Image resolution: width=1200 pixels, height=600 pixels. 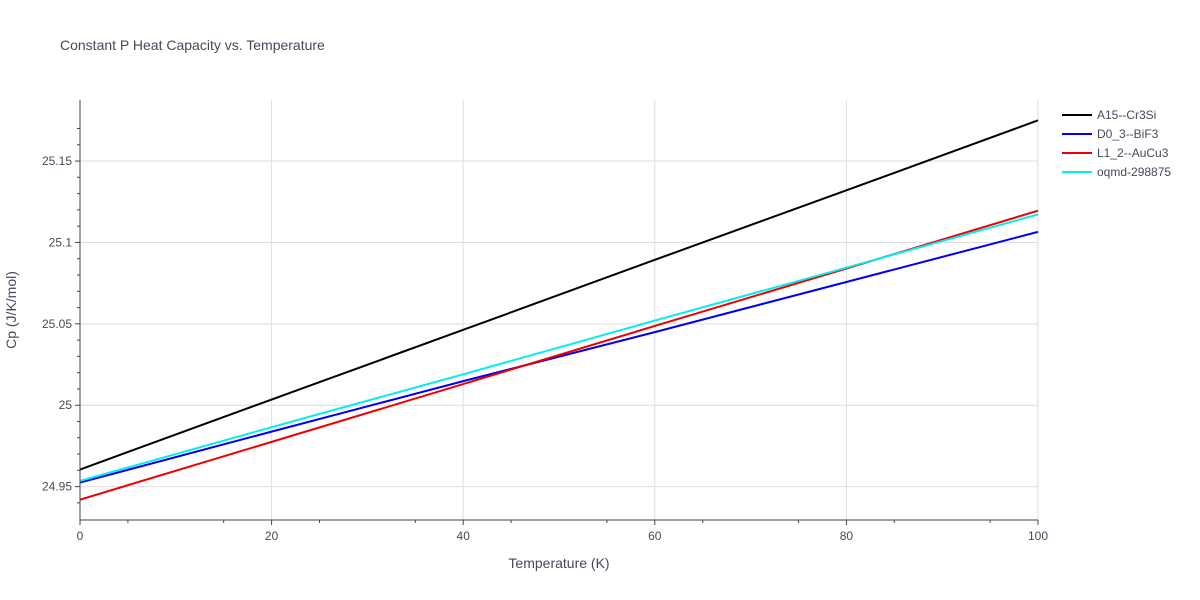 What do you see at coordinates (11, 310) in the screenshot?
I see `y-axis-title: Cp (J/K/mol)` at bounding box center [11, 310].